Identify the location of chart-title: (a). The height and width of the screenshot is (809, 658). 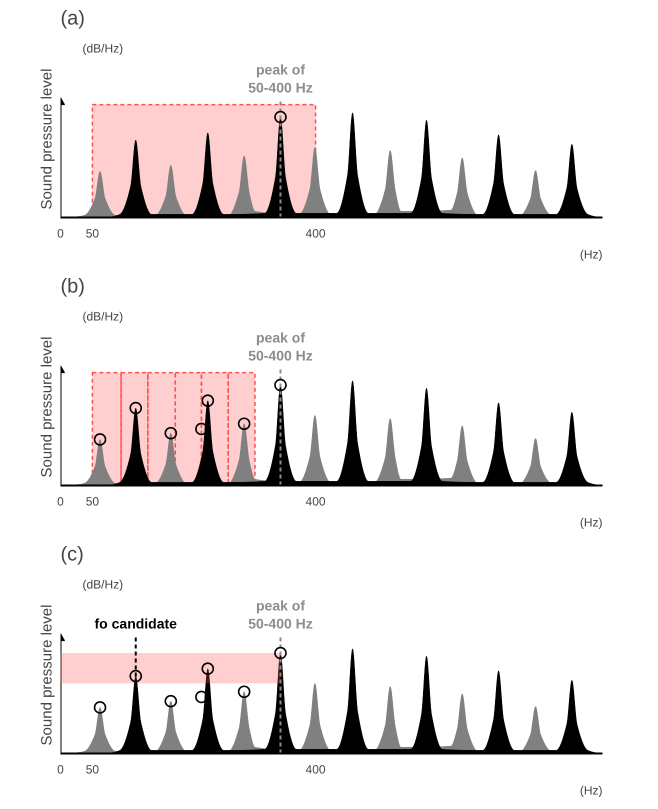
(72, 19).